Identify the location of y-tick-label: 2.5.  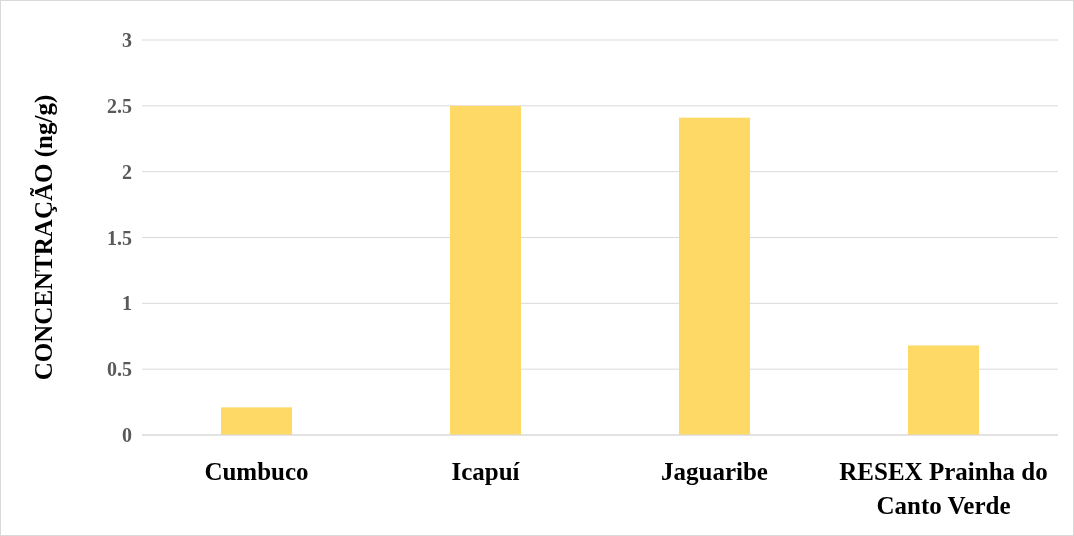
(119, 105).